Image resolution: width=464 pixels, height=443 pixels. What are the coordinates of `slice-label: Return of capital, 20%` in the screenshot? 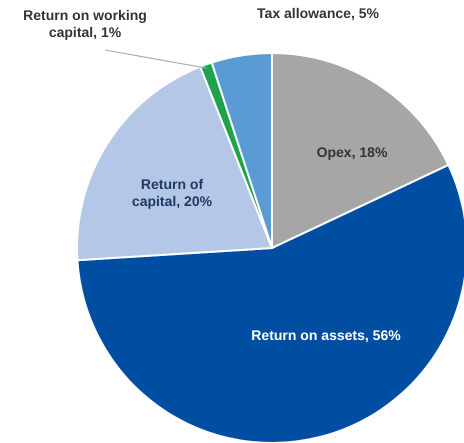 It's located at (172, 192).